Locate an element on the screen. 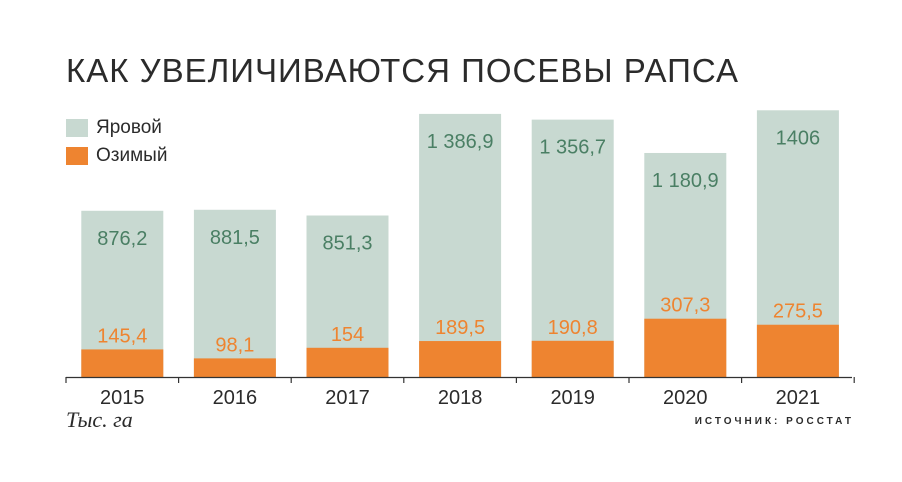  x-tick-label-2016: 2016 is located at coordinates (235, 398).